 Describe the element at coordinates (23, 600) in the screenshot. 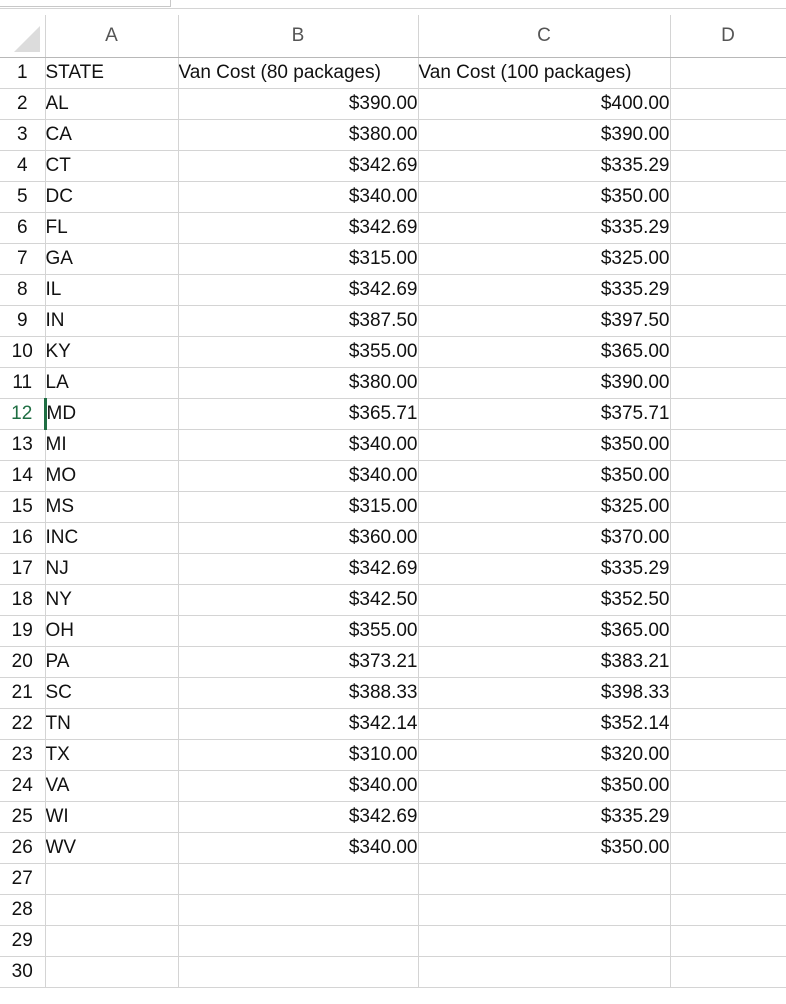

I see `row-header: 18` at that location.